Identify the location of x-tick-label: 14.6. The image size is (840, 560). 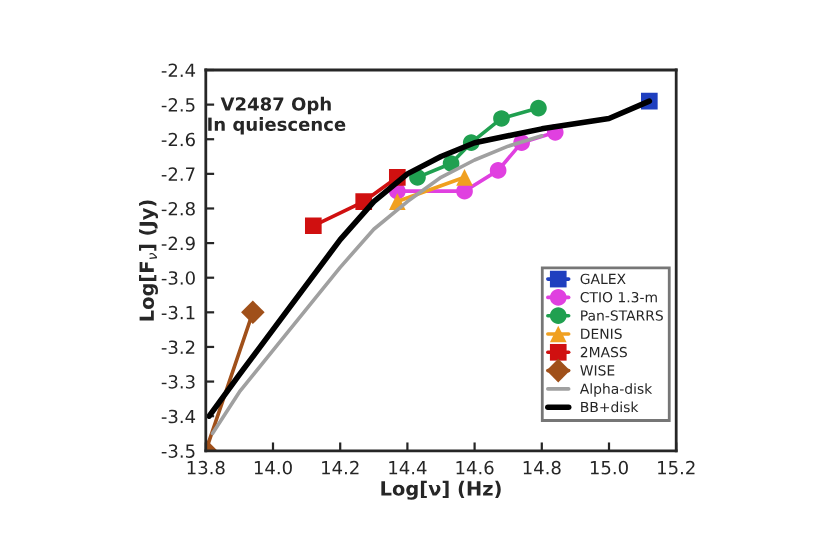
(475, 467).